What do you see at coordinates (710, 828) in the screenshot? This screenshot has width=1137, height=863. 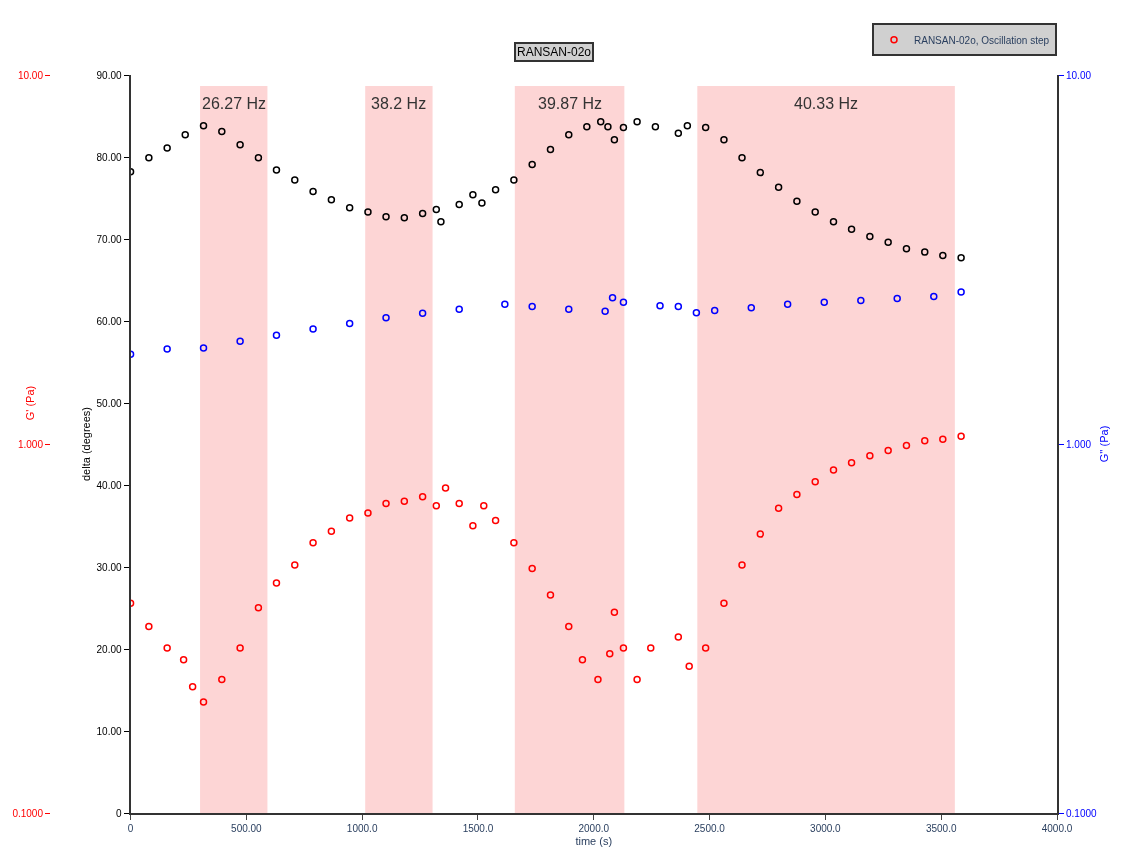 I see `x-tick-label: 2500.0` at bounding box center [710, 828].